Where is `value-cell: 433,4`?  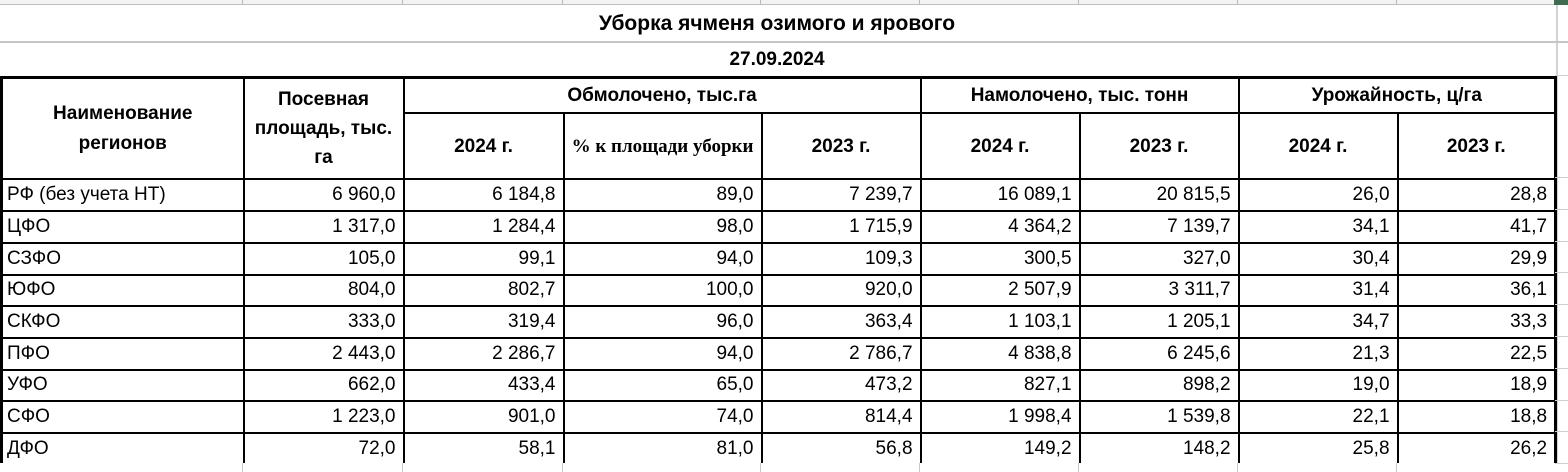
value-cell: 433,4 is located at coordinates (483, 385).